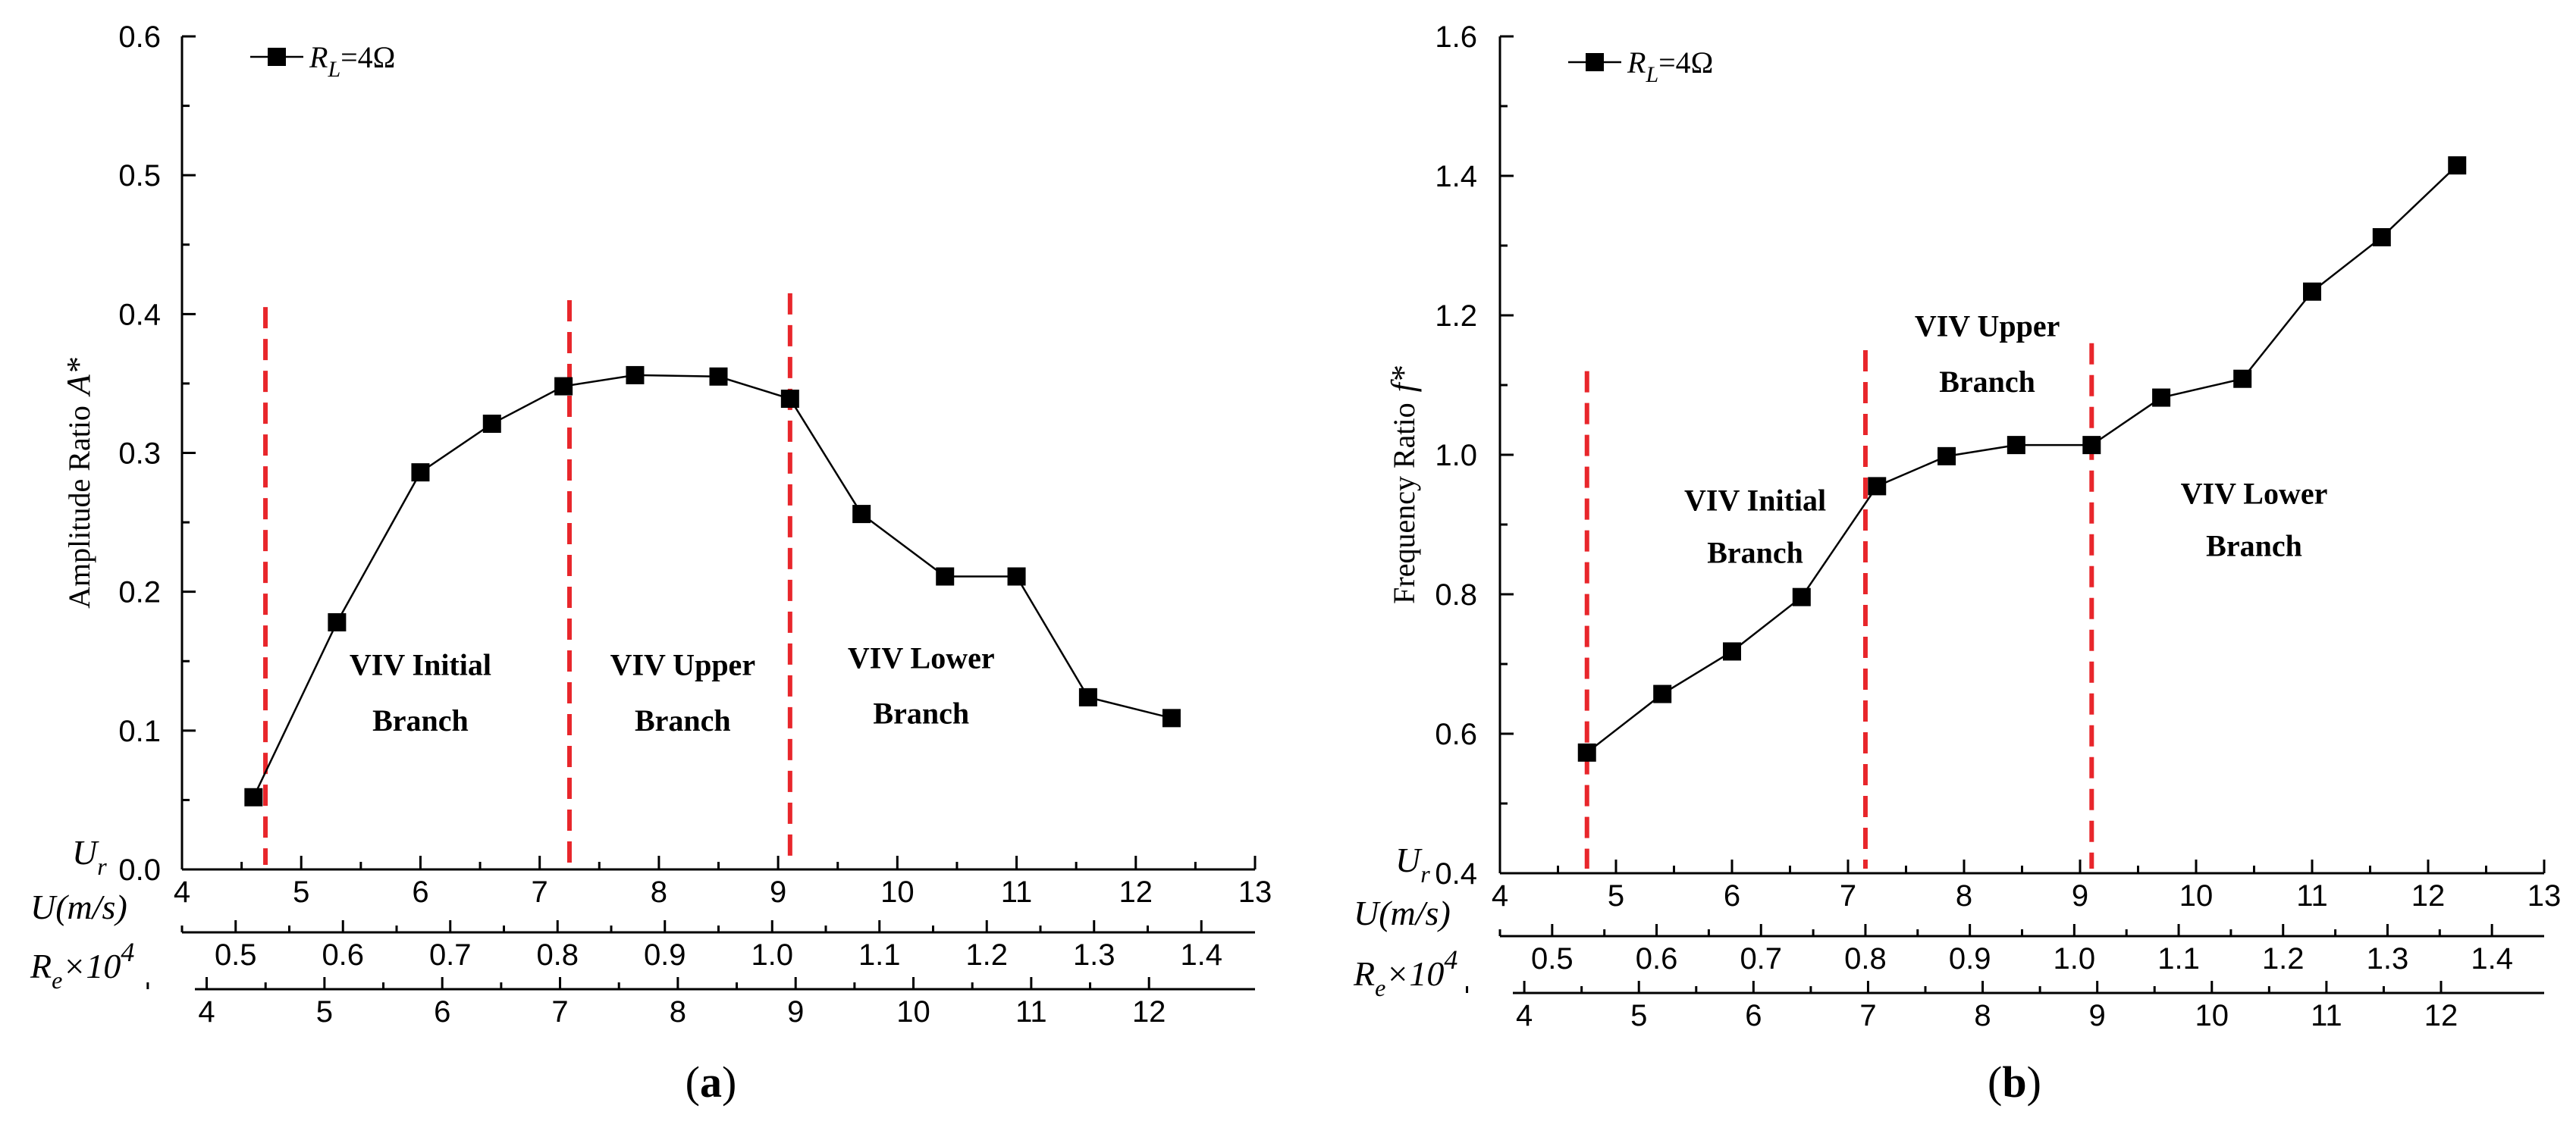  I want to click on u-axis-label: U(m/s), so click(78, 907).